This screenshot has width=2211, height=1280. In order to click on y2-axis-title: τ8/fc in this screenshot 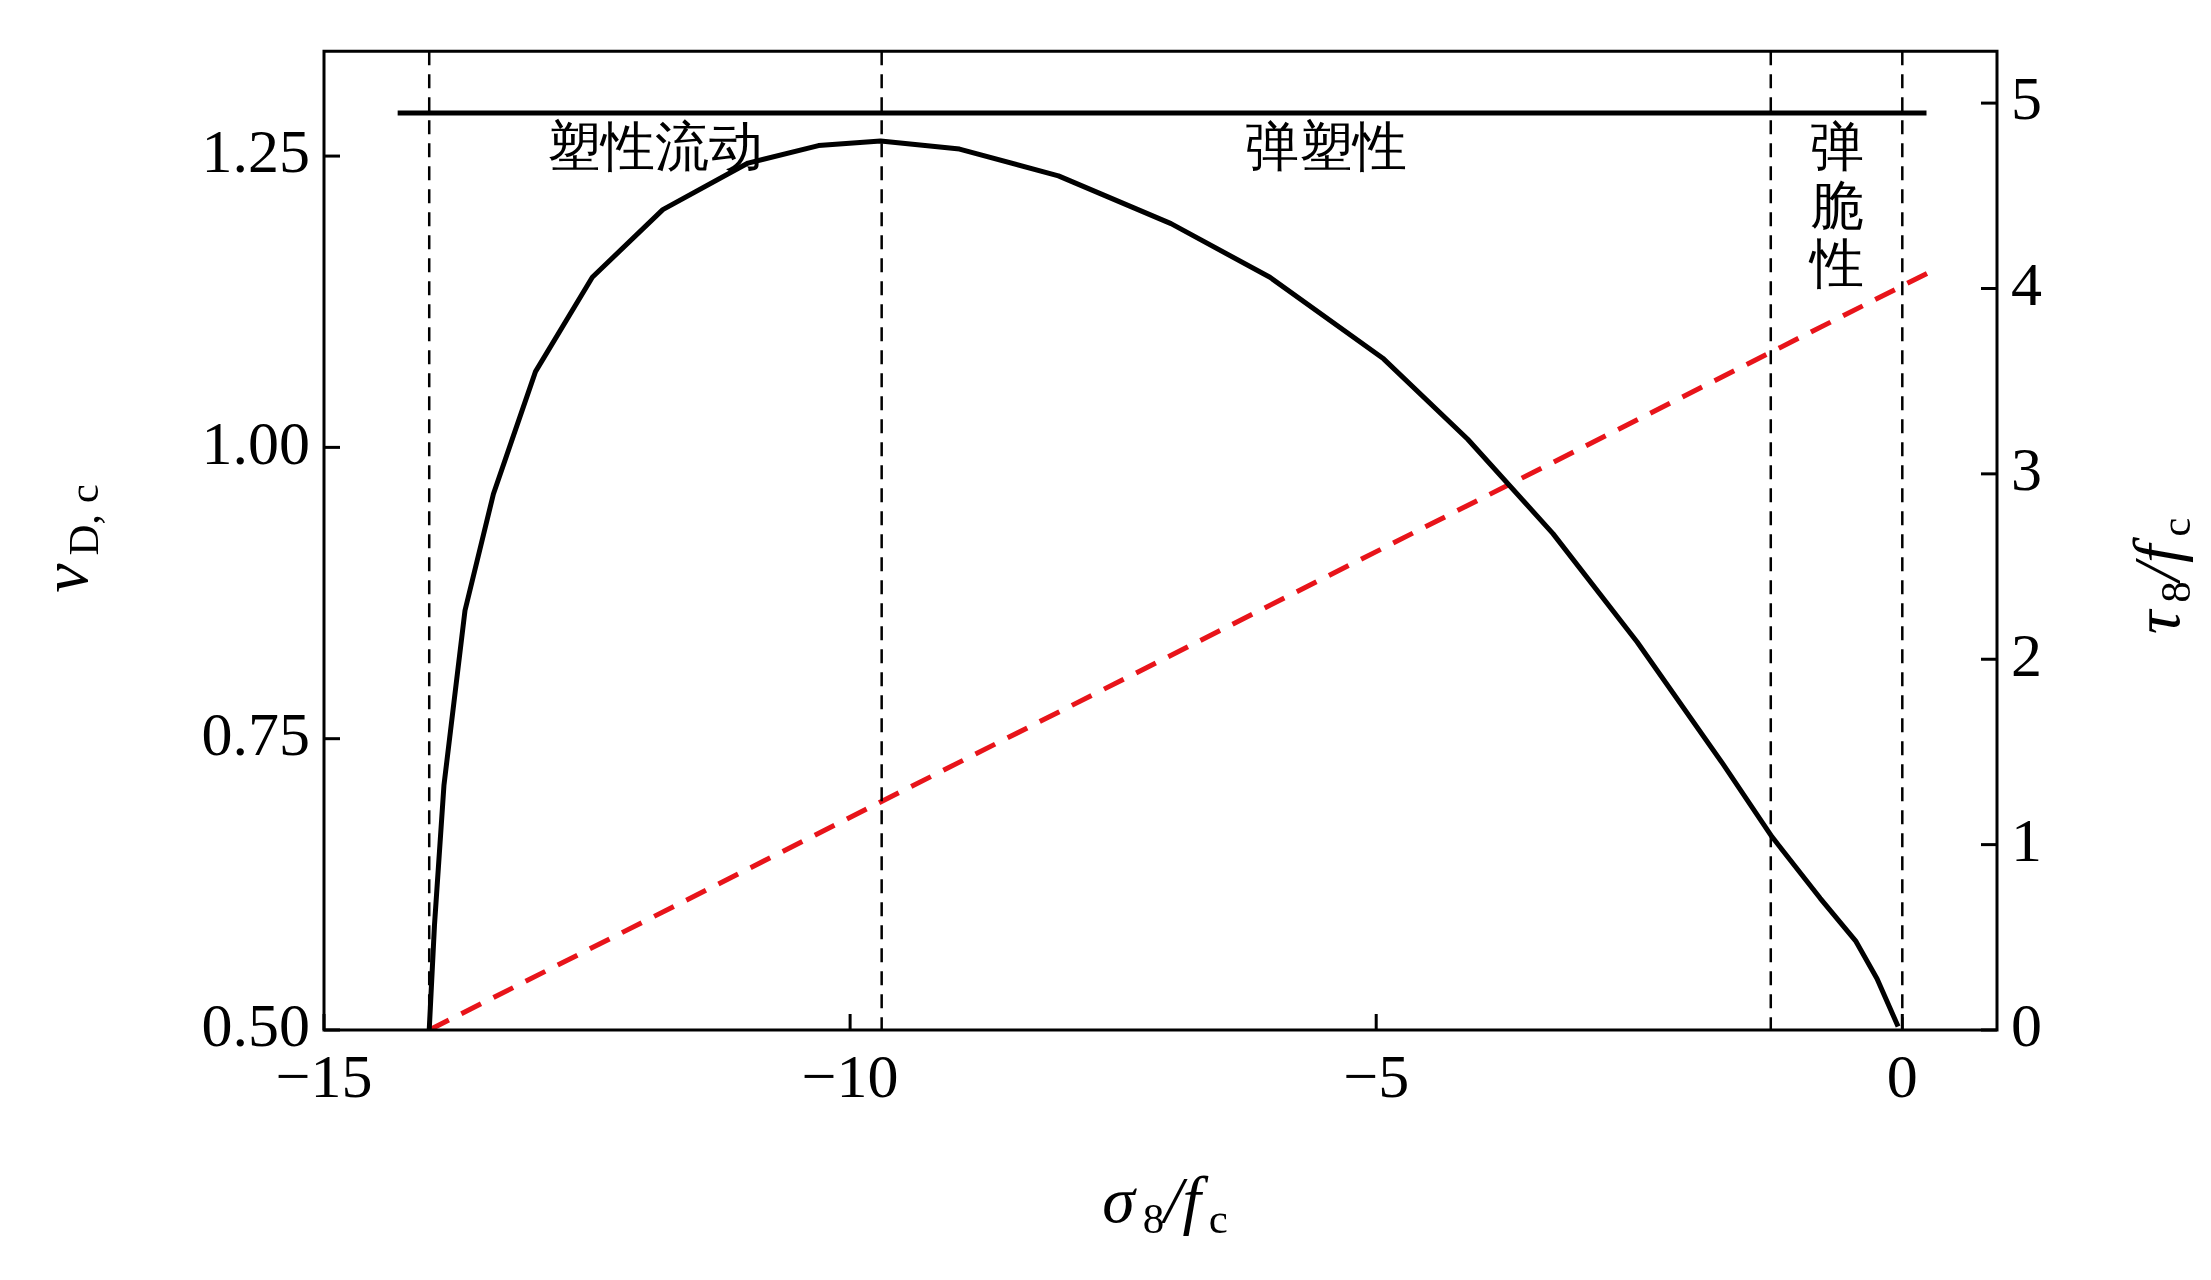, I will do `click(2159, 576)`.